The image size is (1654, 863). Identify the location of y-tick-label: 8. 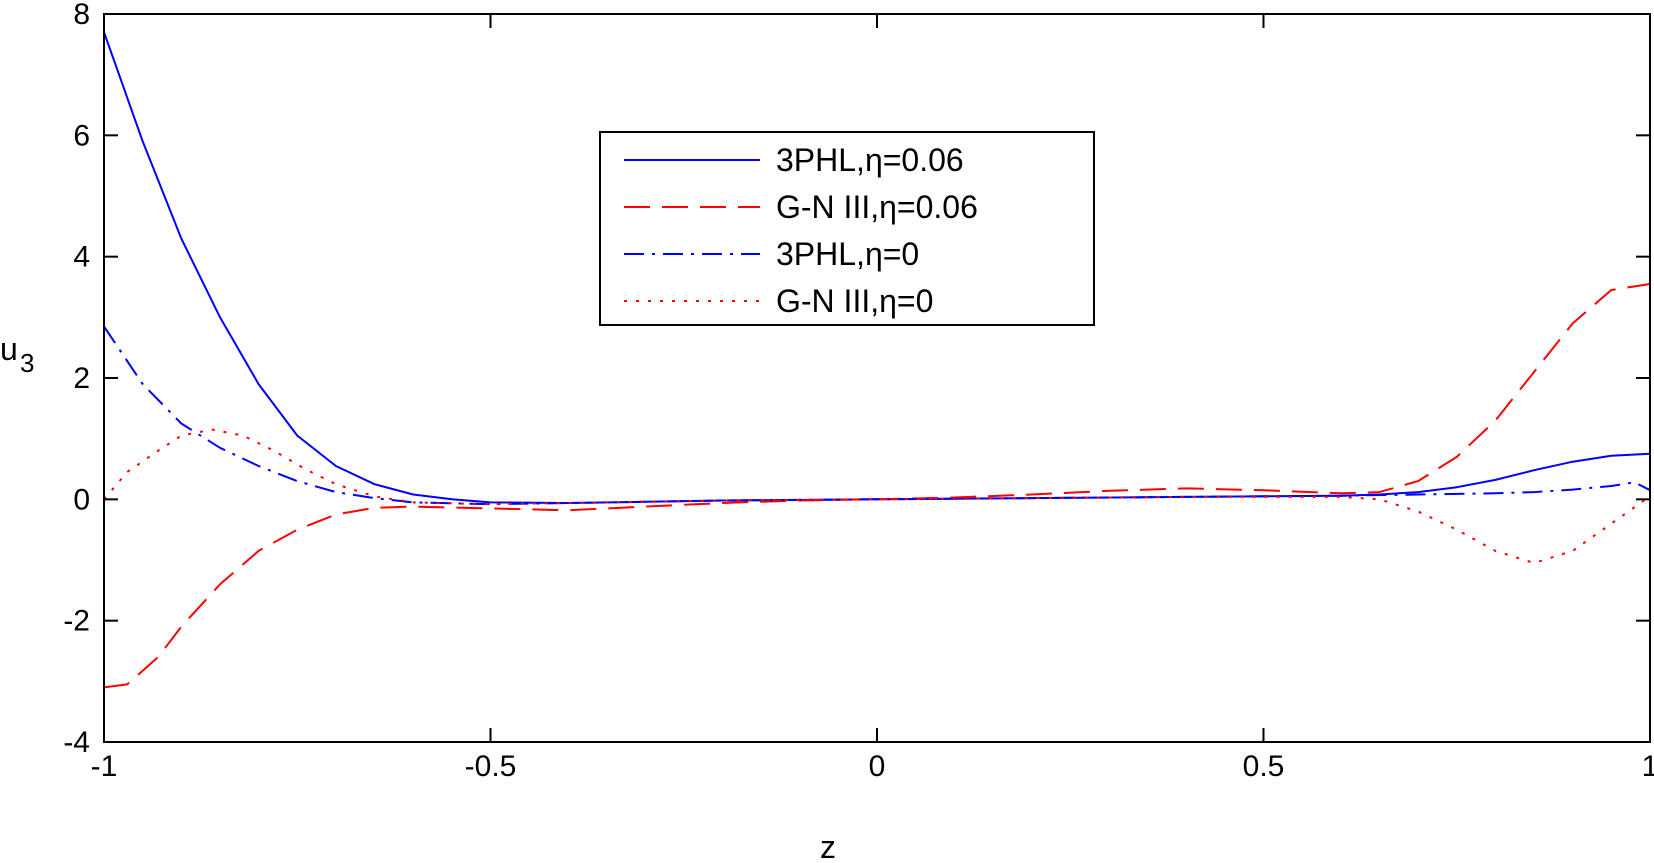
(81, 15).